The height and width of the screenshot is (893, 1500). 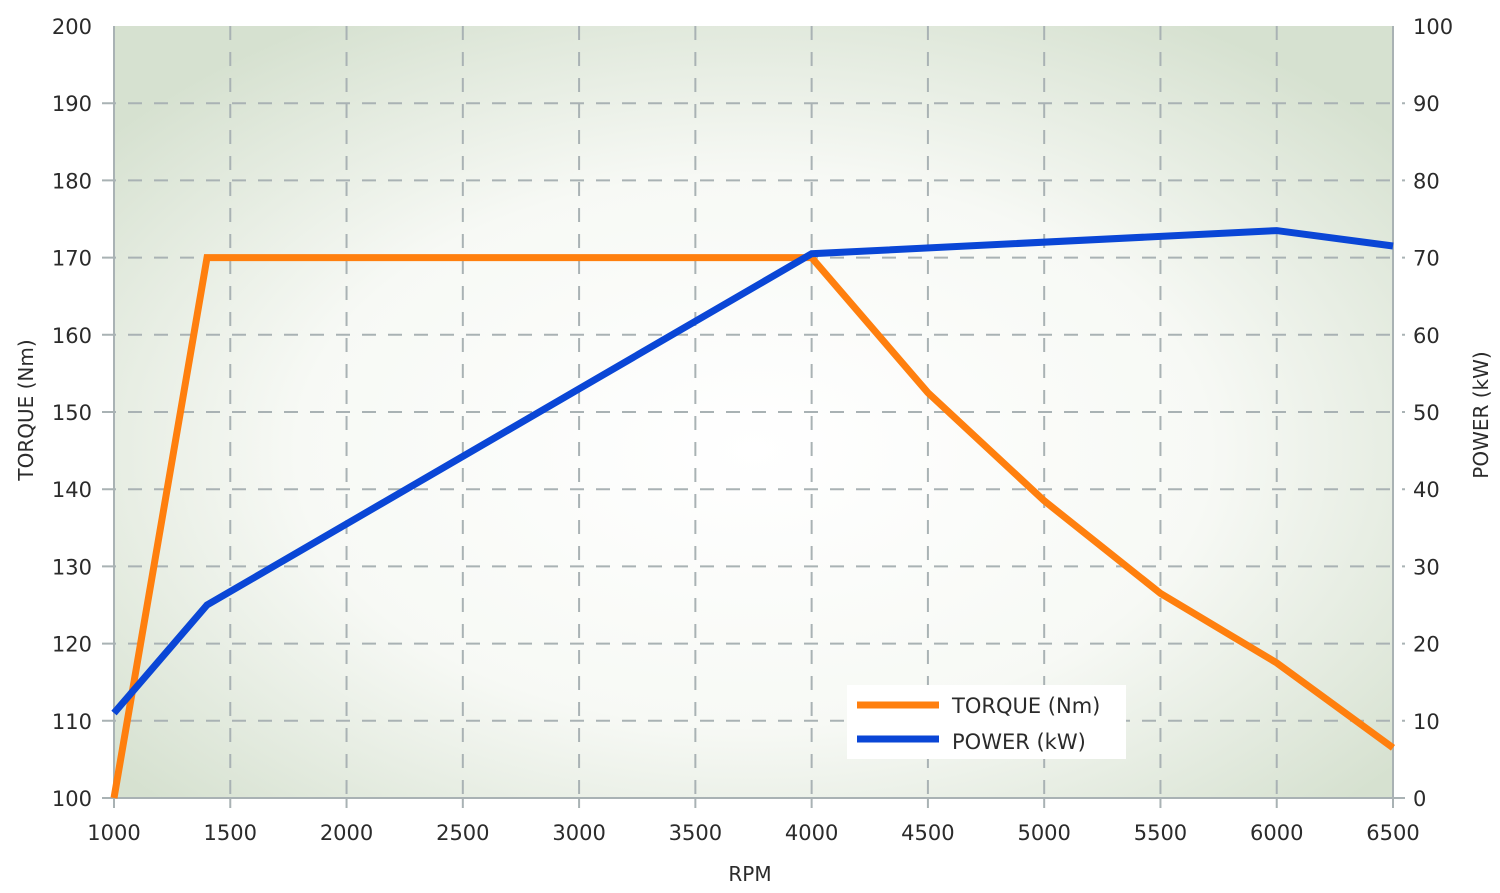 I want to click on x-tick-label: 2500, so click(x=462, y=833).